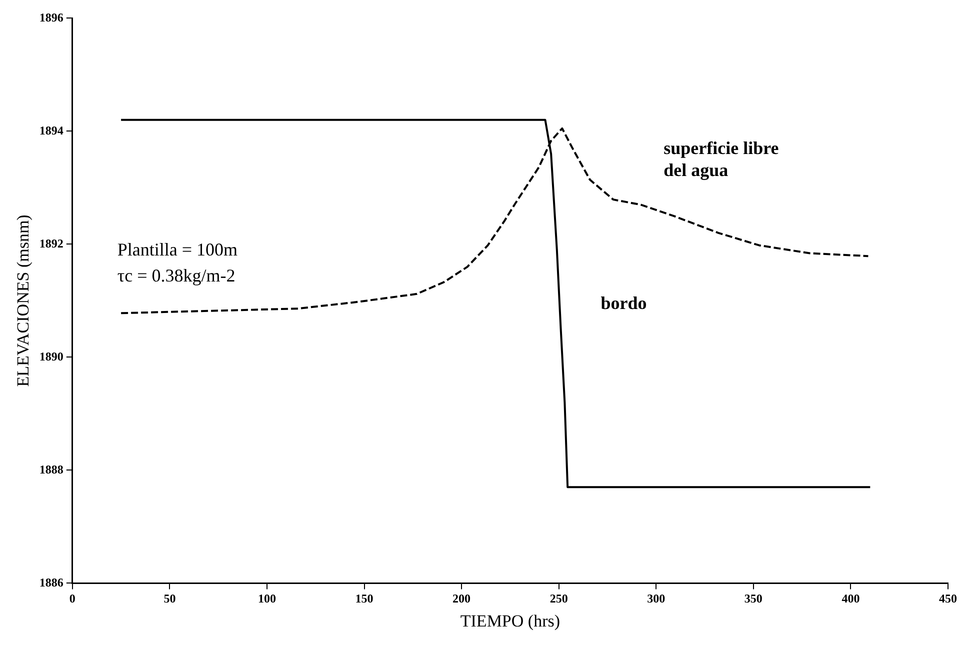  I want to click on y-axis-title: ELEVACIONES (msnm), so click(23, 300).